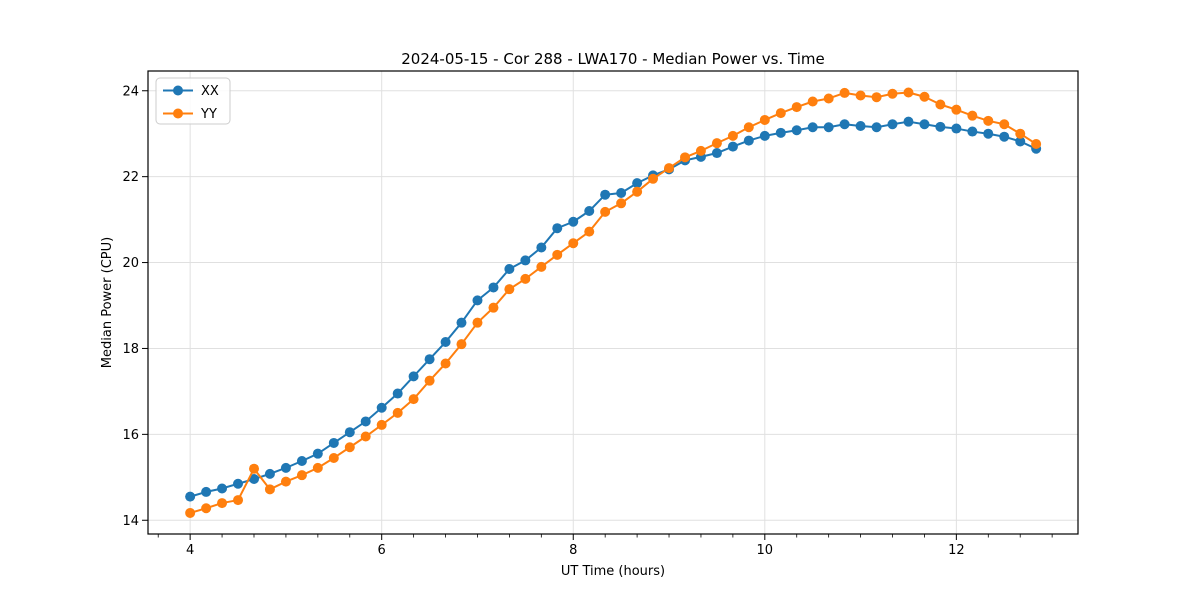 This screenshot has height=604, width=1200. What do you see at coordinates (130, 91) in the screenshot?
I see `y-tick-label: 24` at bounding box center [130, 91].